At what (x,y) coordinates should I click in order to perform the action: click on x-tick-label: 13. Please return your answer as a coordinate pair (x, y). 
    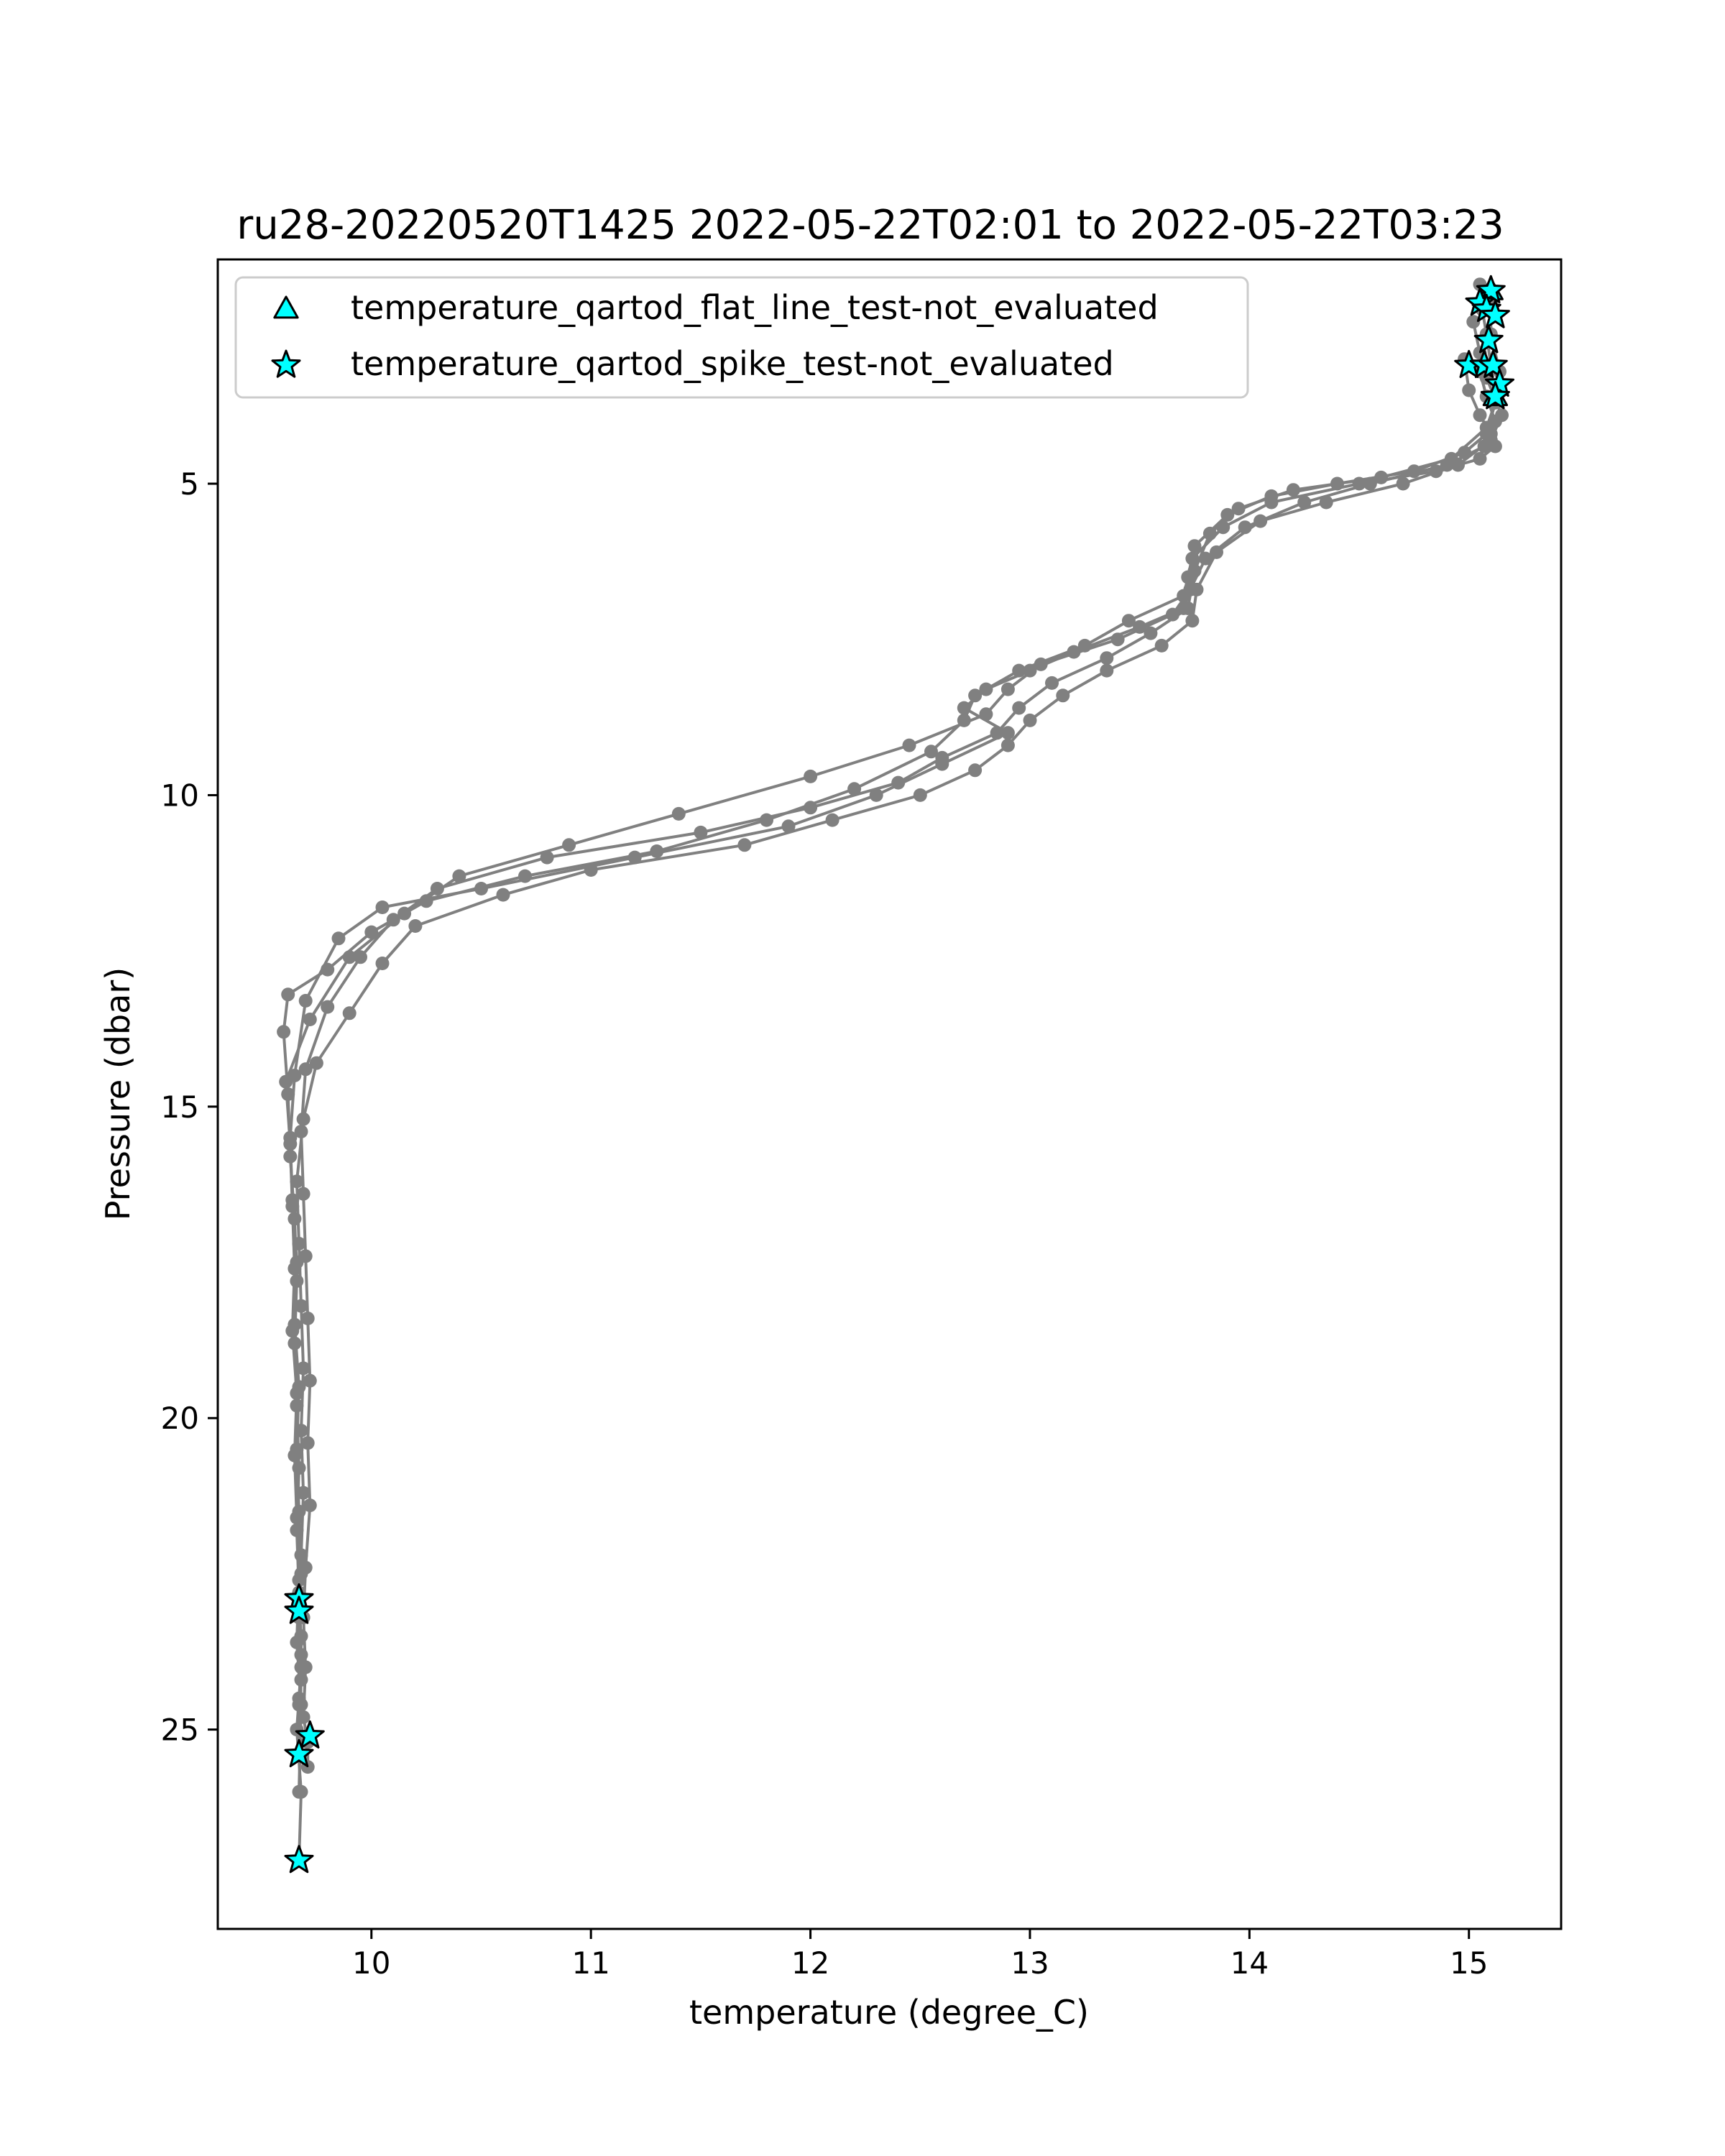
    Looking at the image, I should click on (1030, 1963).